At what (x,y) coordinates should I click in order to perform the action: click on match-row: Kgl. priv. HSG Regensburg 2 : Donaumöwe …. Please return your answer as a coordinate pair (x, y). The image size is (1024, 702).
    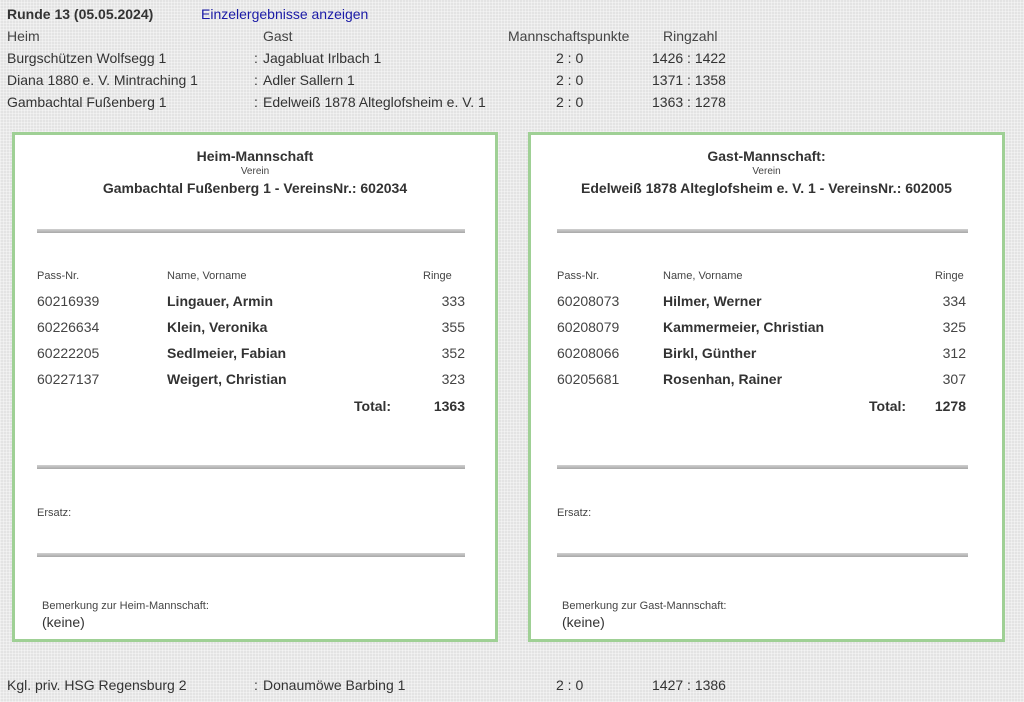
    Looking at the image, I should click on (512, 688).